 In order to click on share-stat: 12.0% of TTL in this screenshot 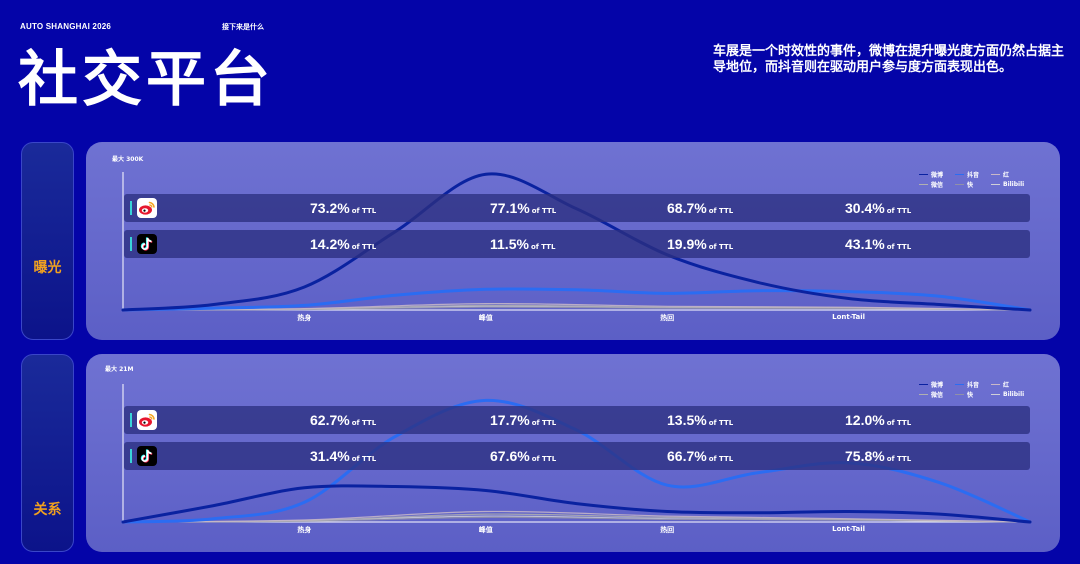, I will do `click(878, 421)`.